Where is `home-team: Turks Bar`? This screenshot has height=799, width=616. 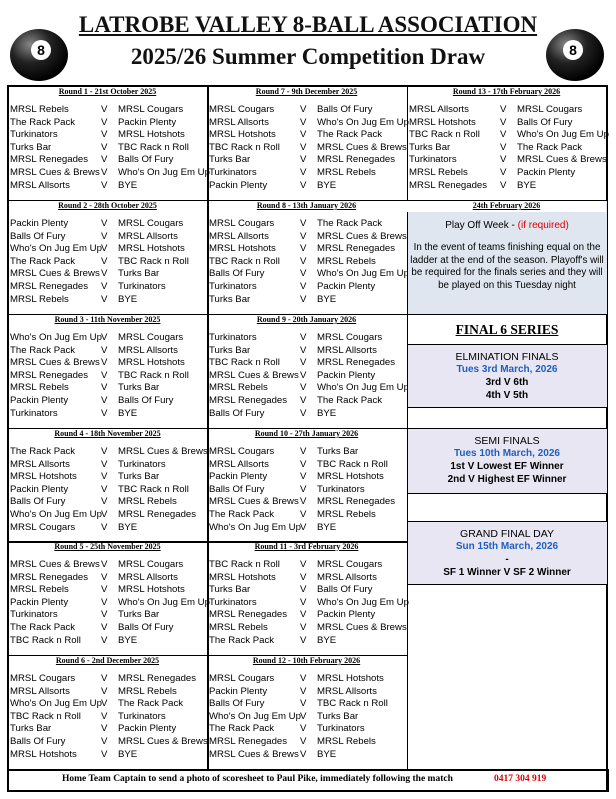 home-team: Turks Bar is located at coordinates (230, 160).